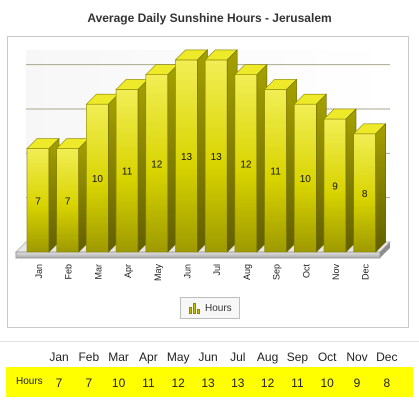 This screenshot has height=402, width=419. I want to click on floor-side, so click(385, 250).